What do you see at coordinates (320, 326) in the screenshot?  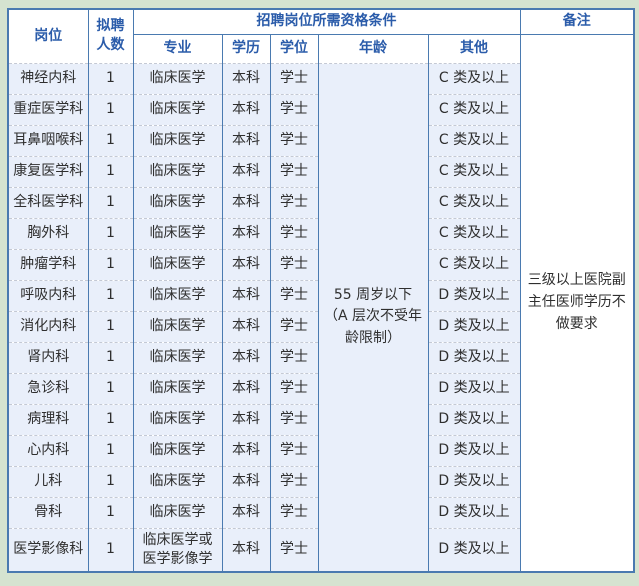 I see `table-row: 消化内科 1 临床医学 本科 学士 D 类及以上` at bounding box center [320, 326].